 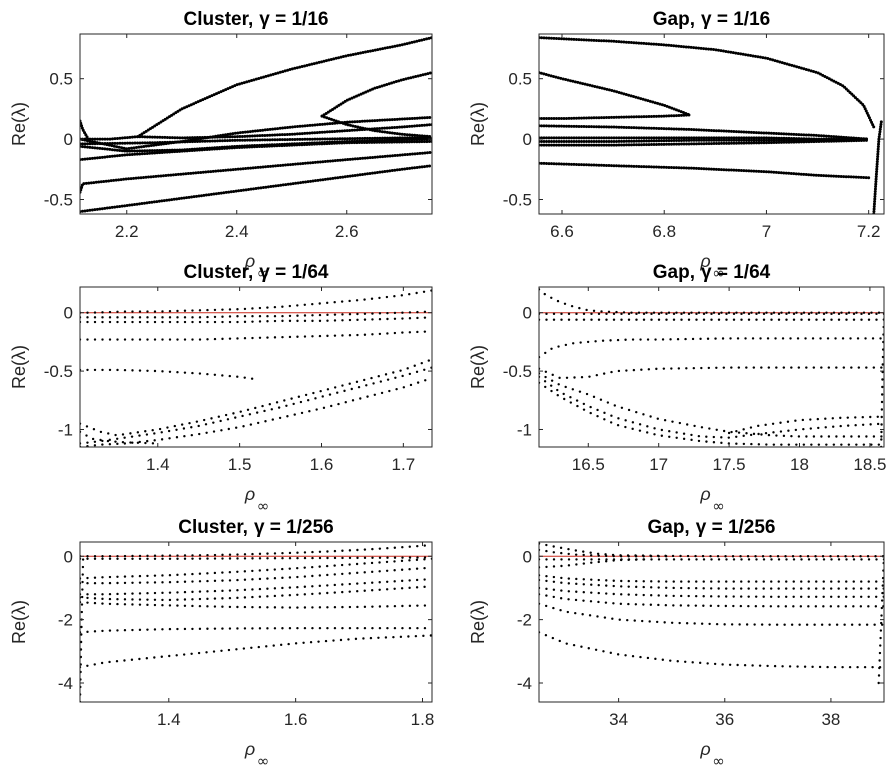 I want to click on axes-frame, so click(x=256, y=367).